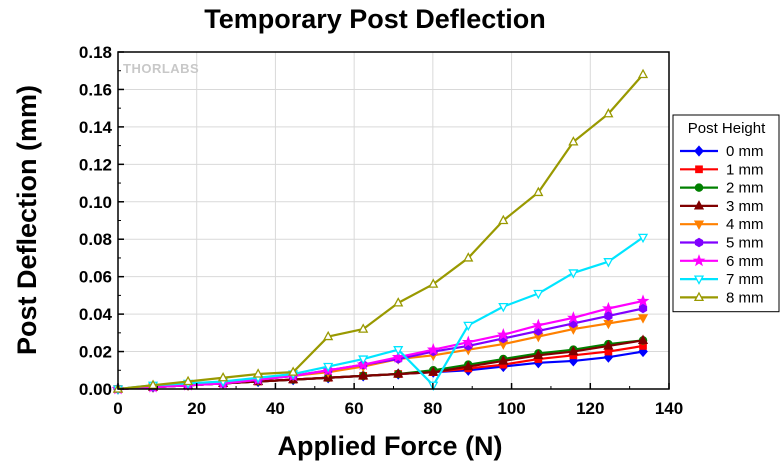 This screenshot has width=780, height=464. Describe the element at coordinates (745, 151) in the screenshot. I see `legend-label: 0 mm` at that location.